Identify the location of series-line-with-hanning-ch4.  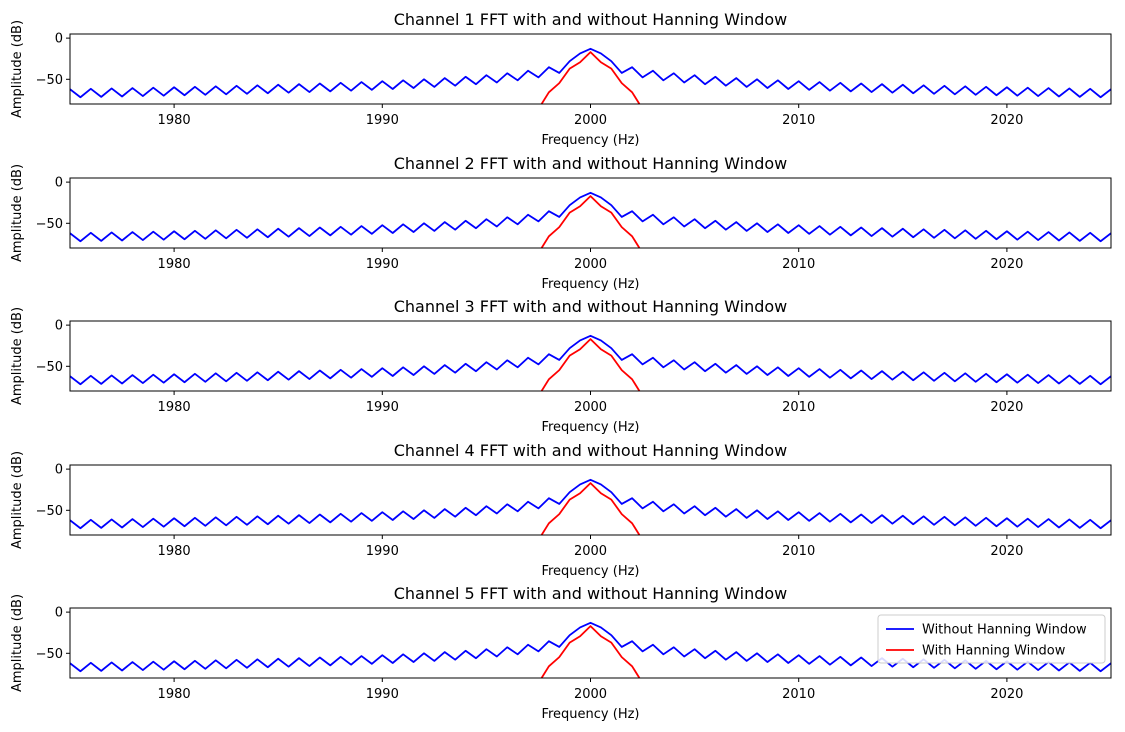
(590, 508).